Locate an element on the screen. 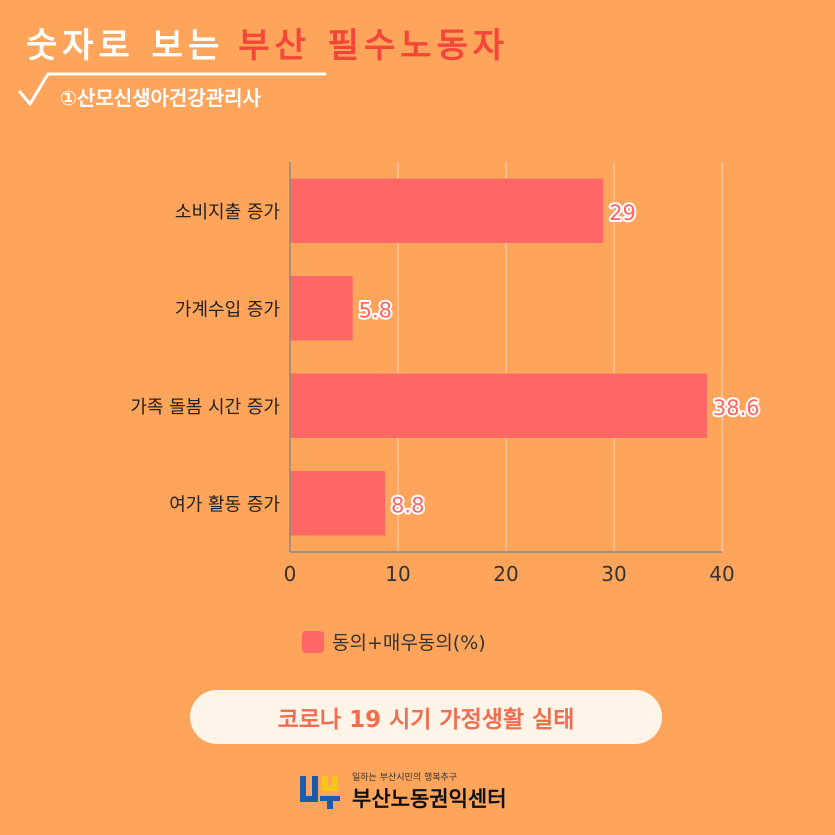 The image size is (835, 835). logo-mark-icon is located at coordinates (320, 792).